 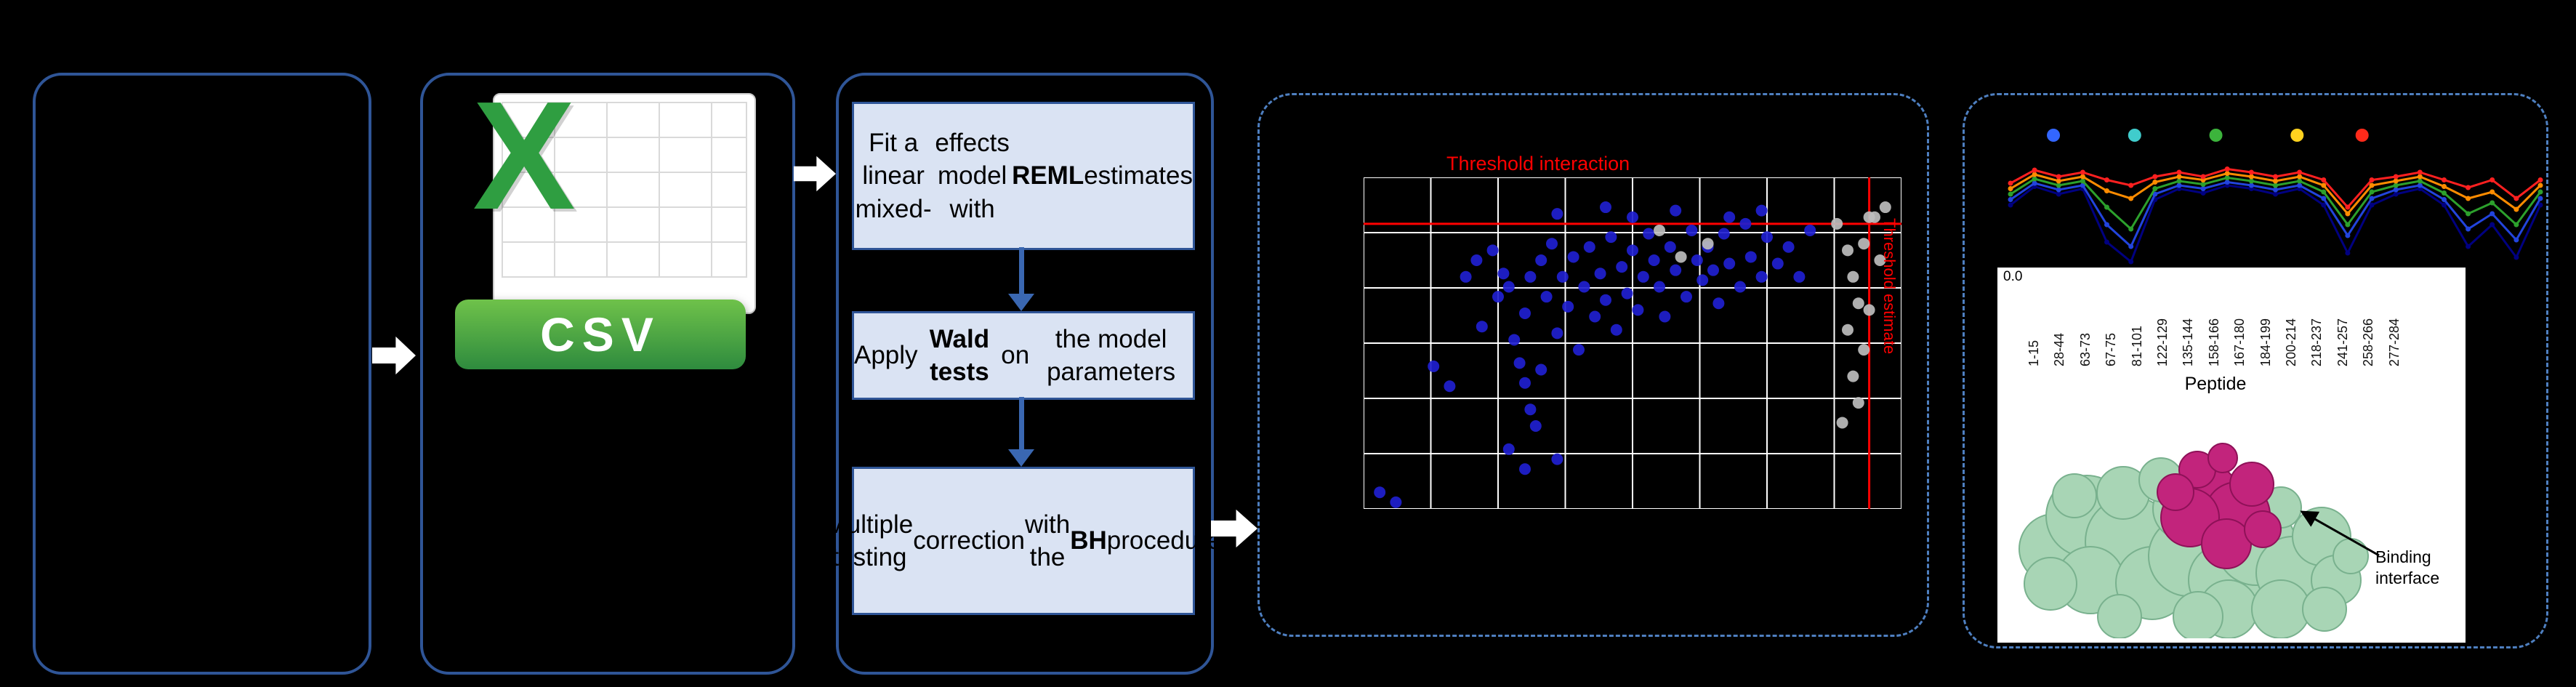 I want to click on binding-interface-note: Binding interface, so click(x=2420, y=568).